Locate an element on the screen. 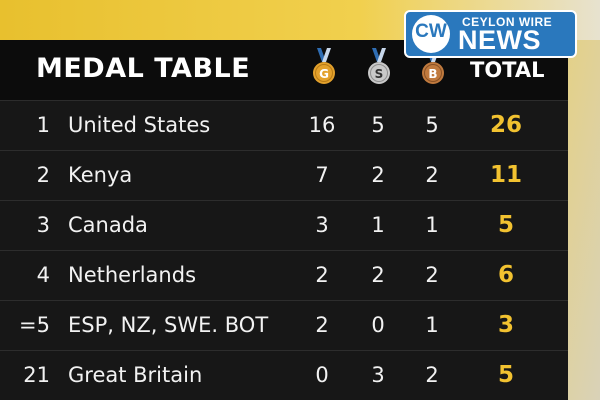 The width and height of the screenshot is (600, 400). rank-cell: 4 is located at coordinates (43, 275).